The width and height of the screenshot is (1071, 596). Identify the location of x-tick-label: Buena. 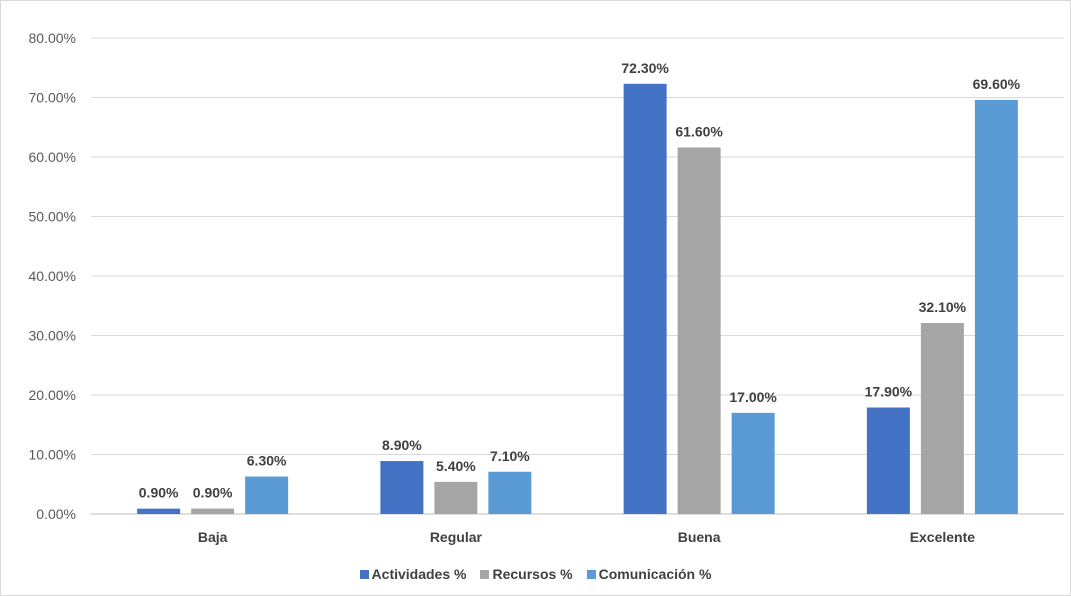
(699, 537).